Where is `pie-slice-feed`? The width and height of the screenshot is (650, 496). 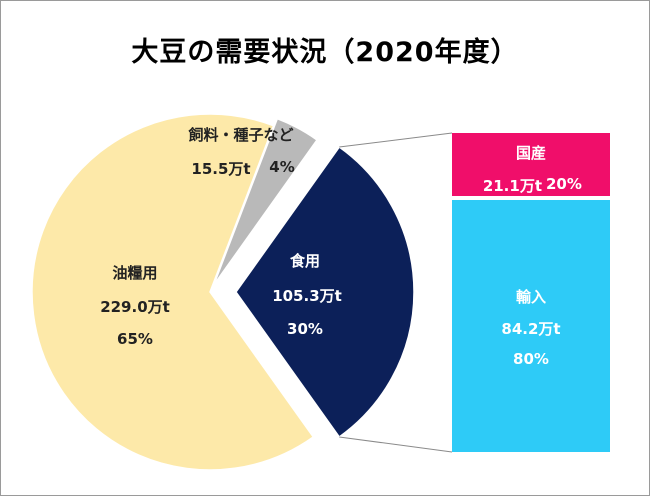 pie-slice-feed is located at coordinates (266, 201).